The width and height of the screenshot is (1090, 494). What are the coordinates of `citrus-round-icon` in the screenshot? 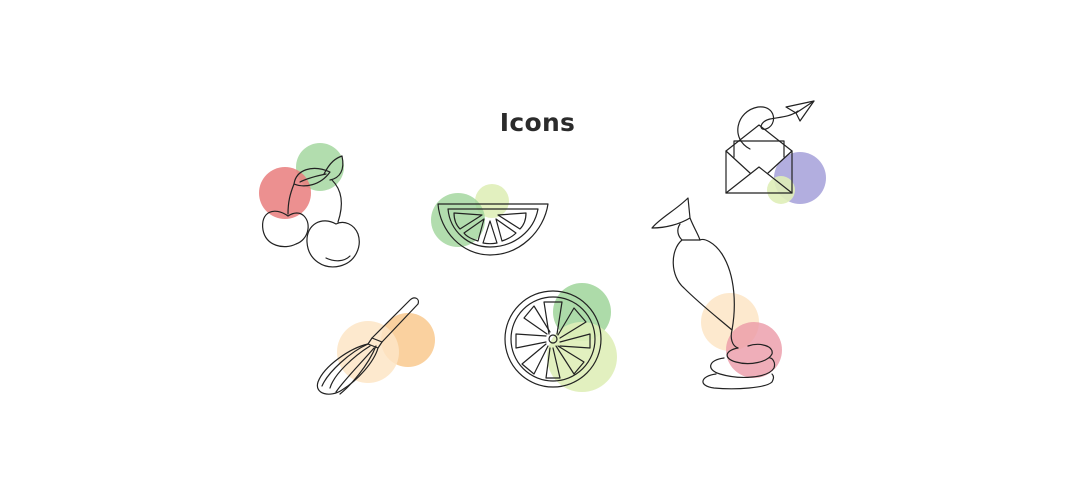 It's located at (560, 339).